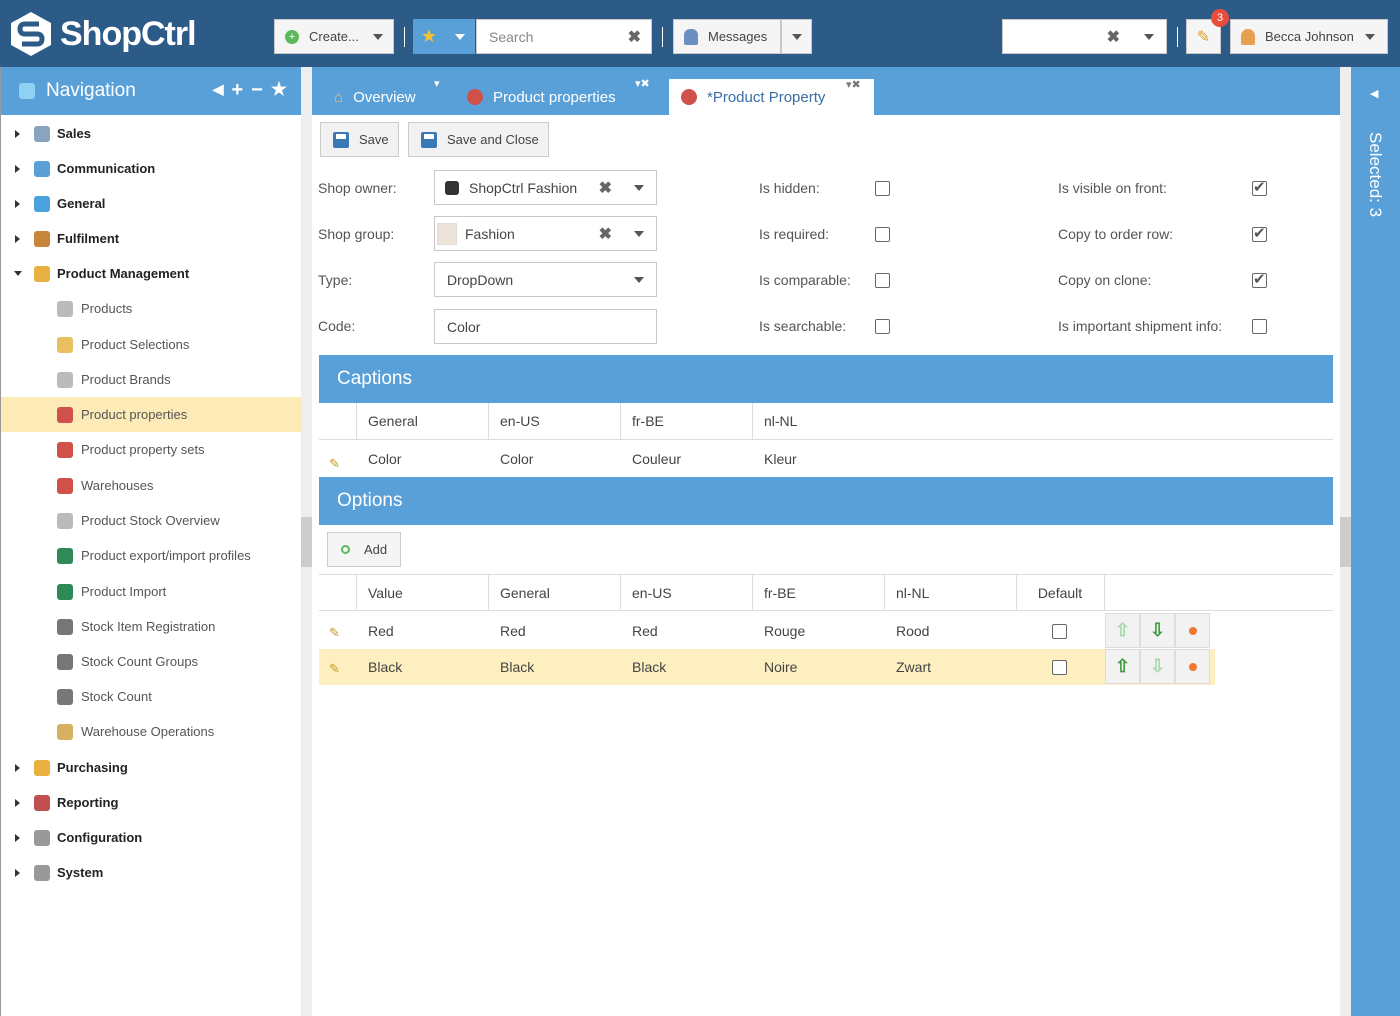 The height and width of the screenshot is (1016, 1400). Describe the element at coordinates (1259, 187) in the screenshot. I see `is-visible-on-front-checkbox` at that location.